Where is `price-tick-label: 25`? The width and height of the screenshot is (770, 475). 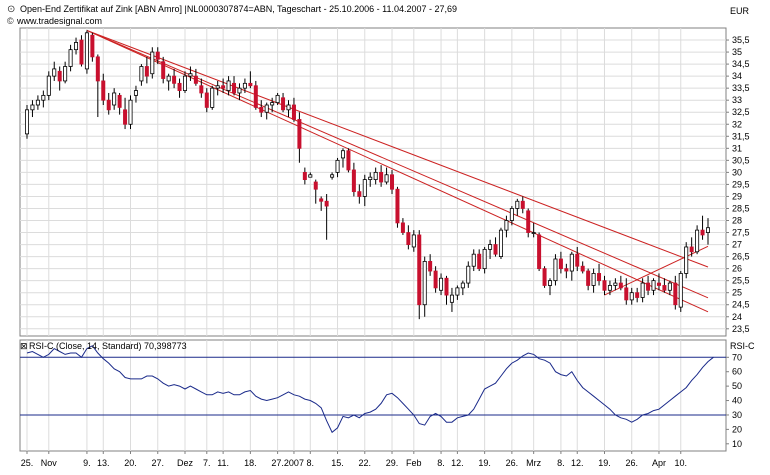
price-tick-label: 25 is located at coordinates (737, 293).